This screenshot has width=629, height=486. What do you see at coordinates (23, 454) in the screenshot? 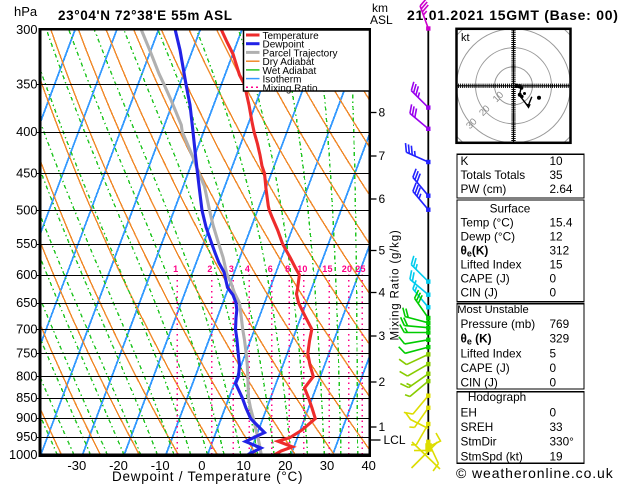
I see `svg-text: 1000` at bounding box center [23, 454].